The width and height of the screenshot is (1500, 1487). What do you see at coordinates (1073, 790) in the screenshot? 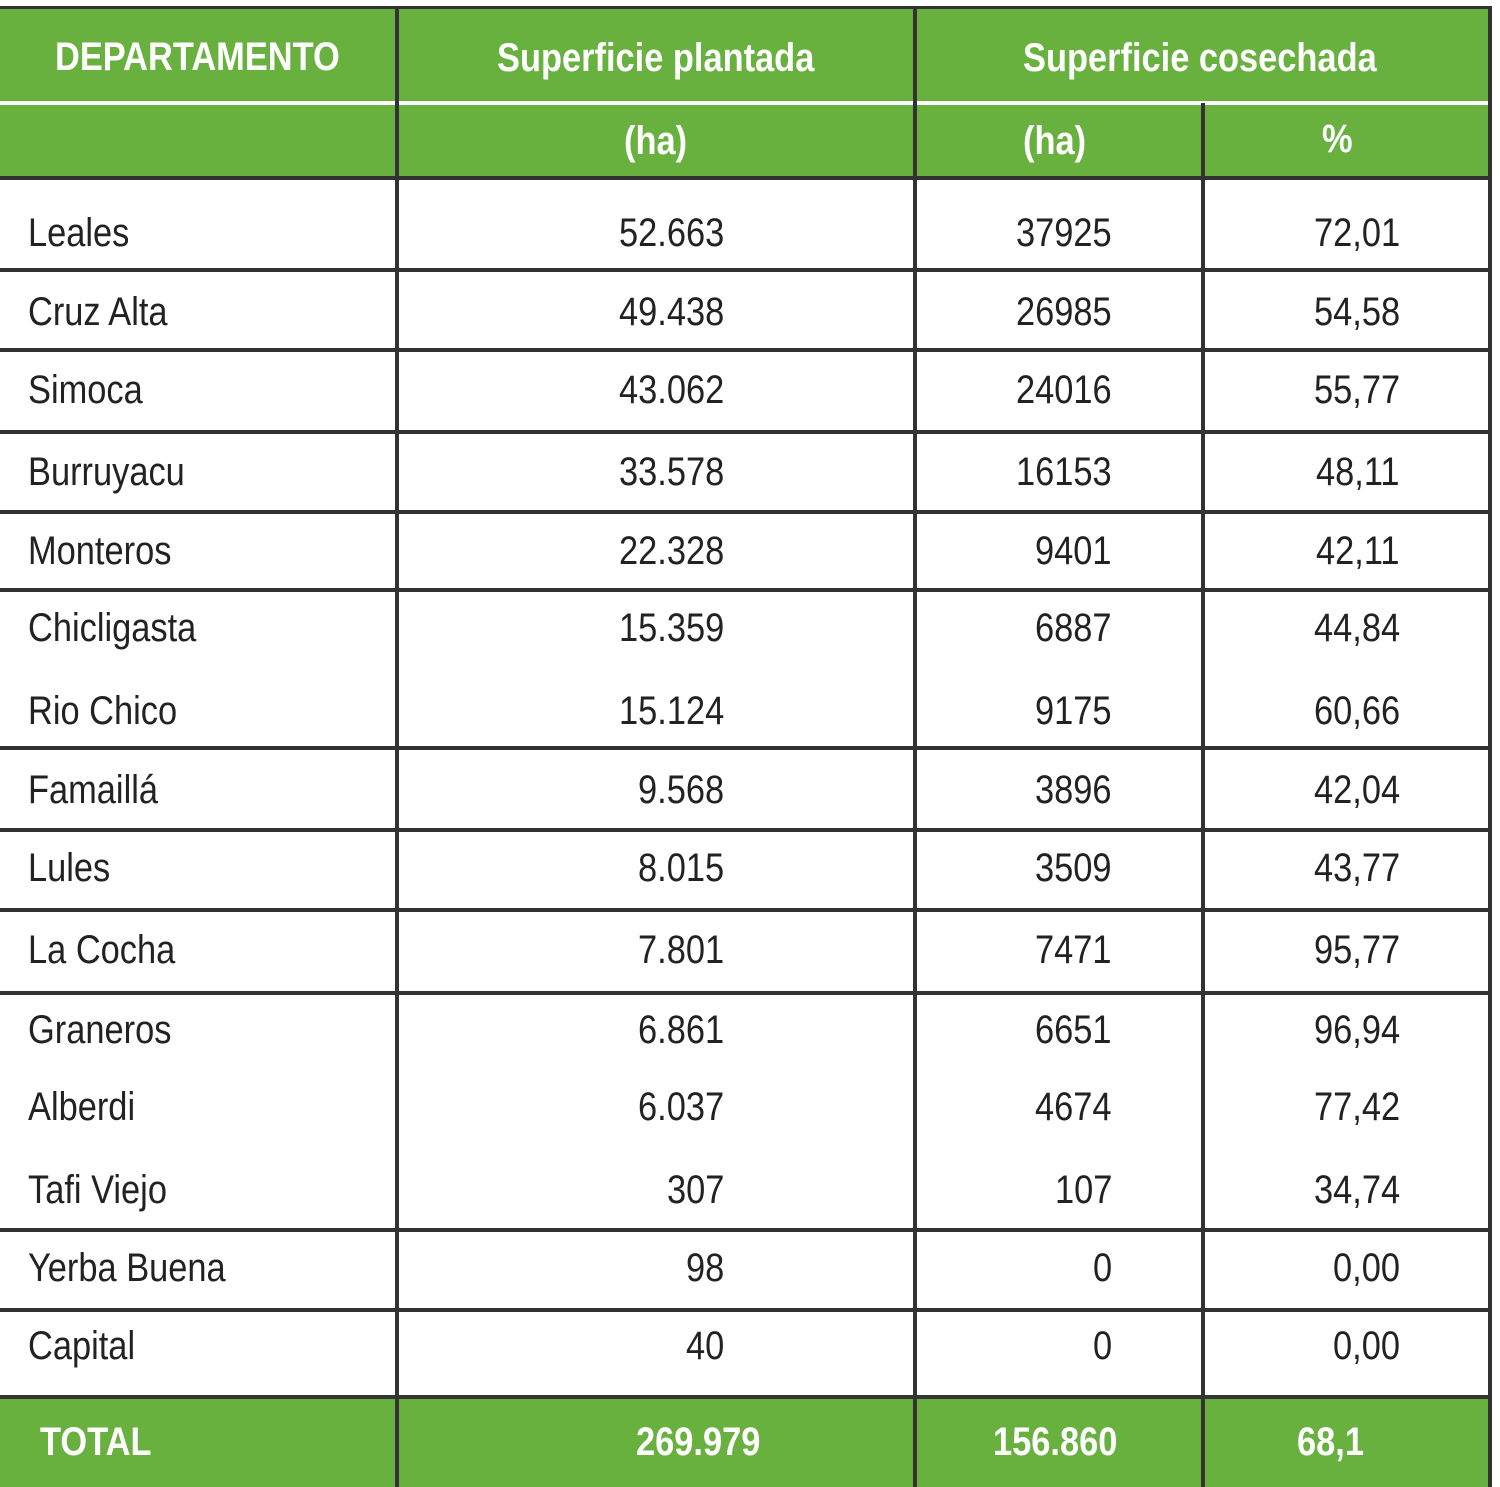
I see `cell: 3896` at bounding box center [1073, 790].